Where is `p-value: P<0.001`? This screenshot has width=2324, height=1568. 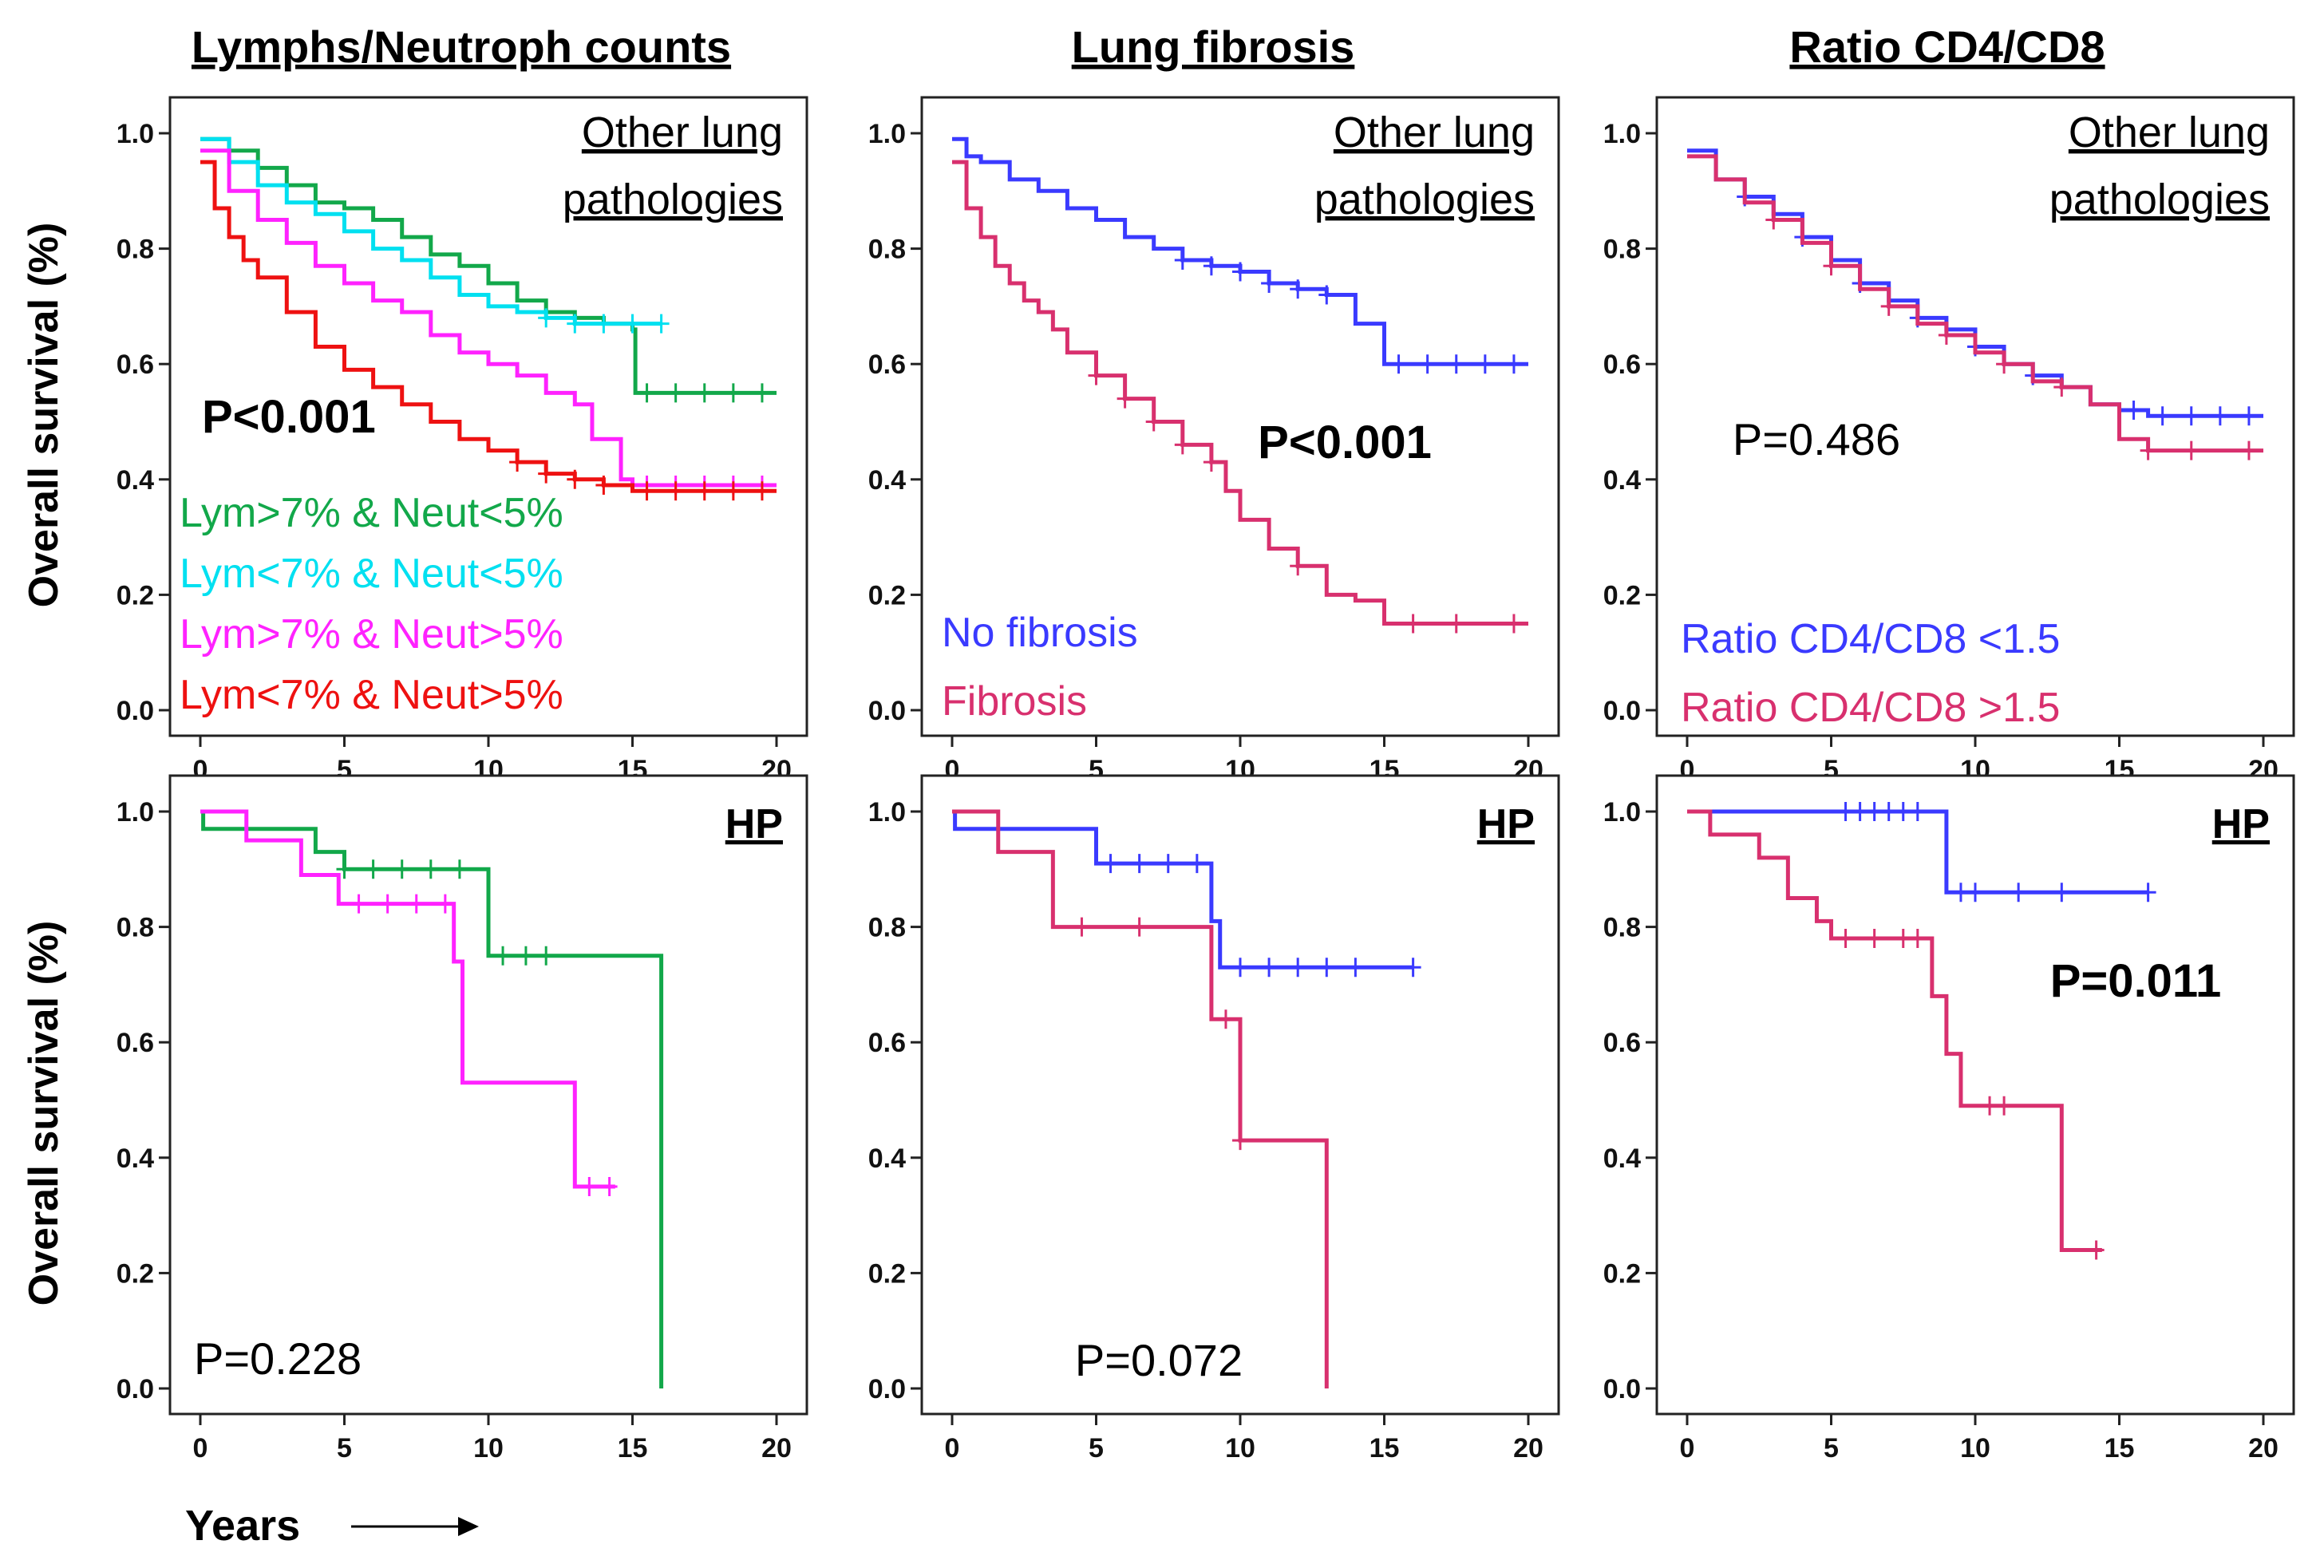
p-value: P<0.001 is located at coordinates (289, 417).